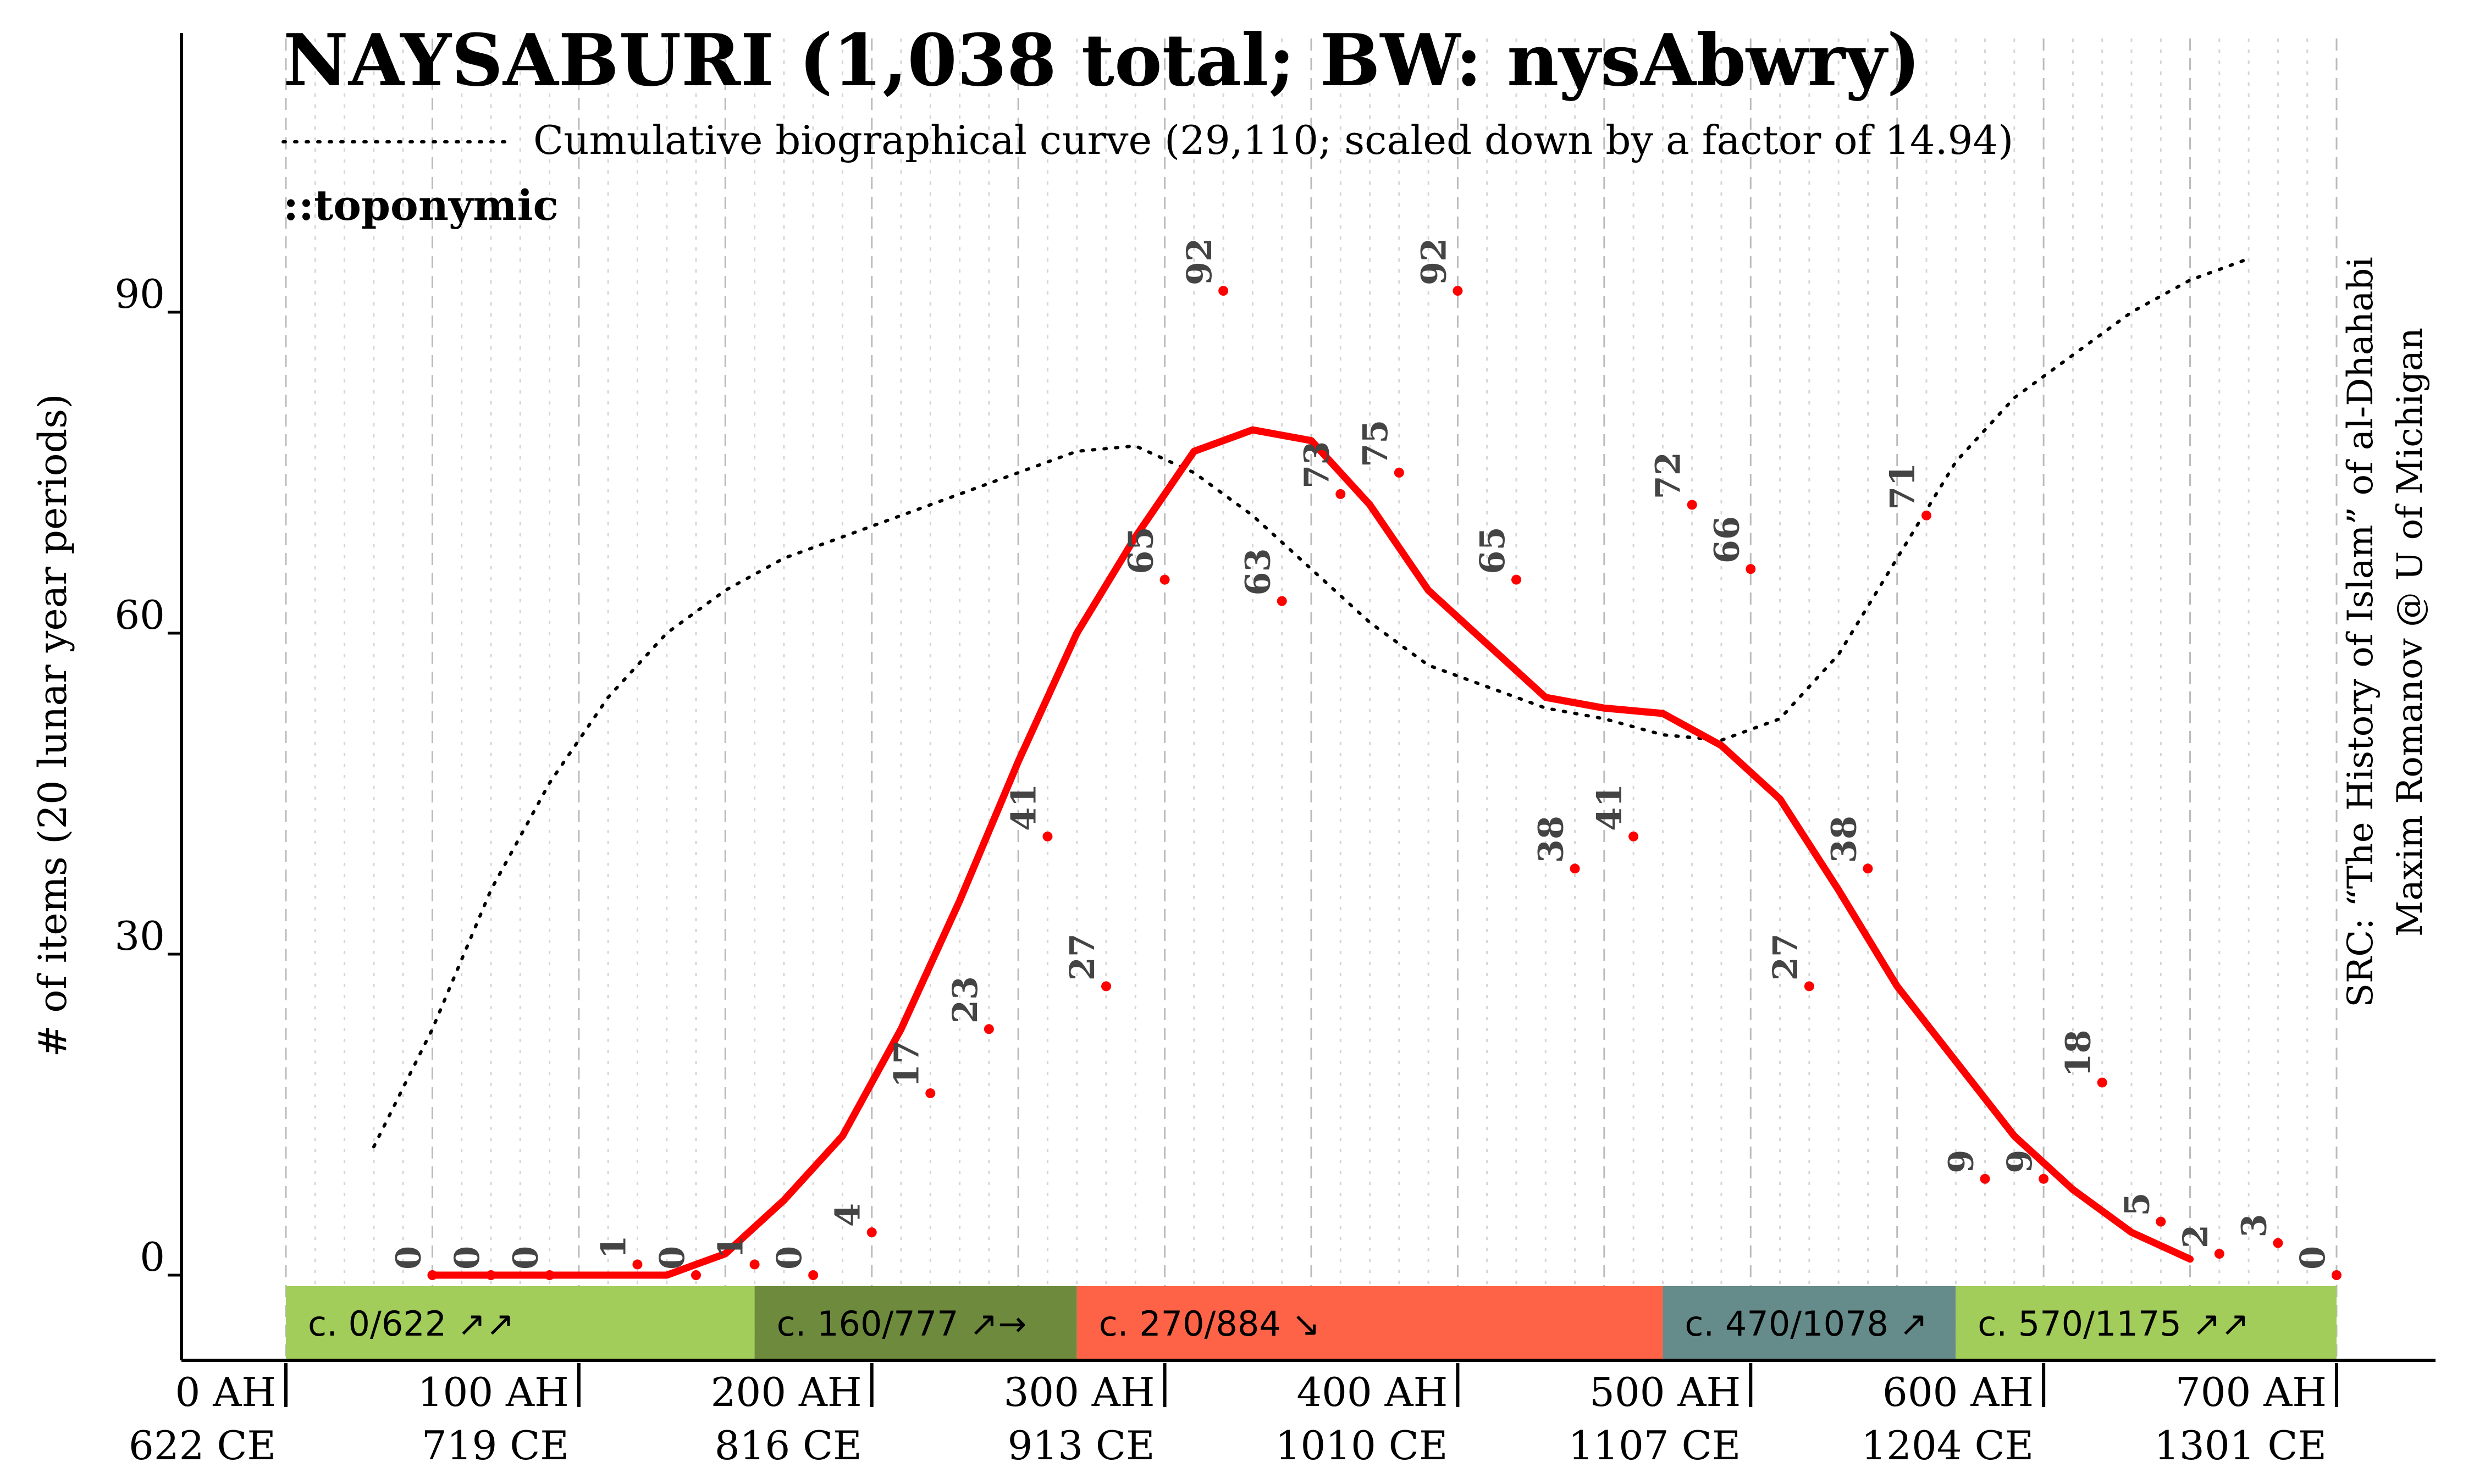 The width and height of the screenshot is (2474, 1484). I want to click on x-tick-label-ah: 200 AH, so click(786, 1392).